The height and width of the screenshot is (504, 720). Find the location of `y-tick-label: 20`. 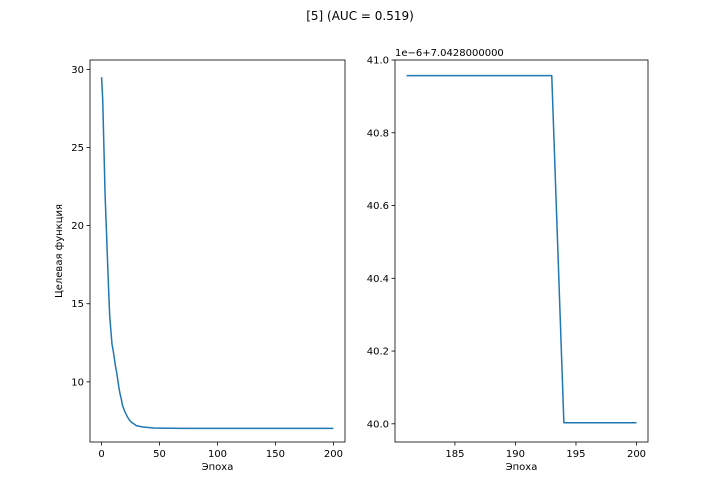

y-tick-label: 20 is located at coordinates (77, 226).